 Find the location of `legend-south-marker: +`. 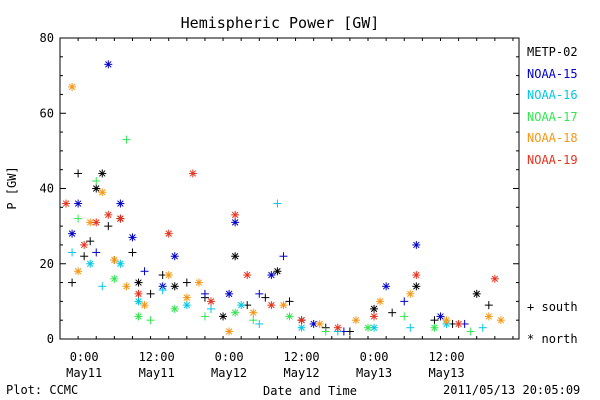

legend-south-marker: + is located at coordinates (531, 307).